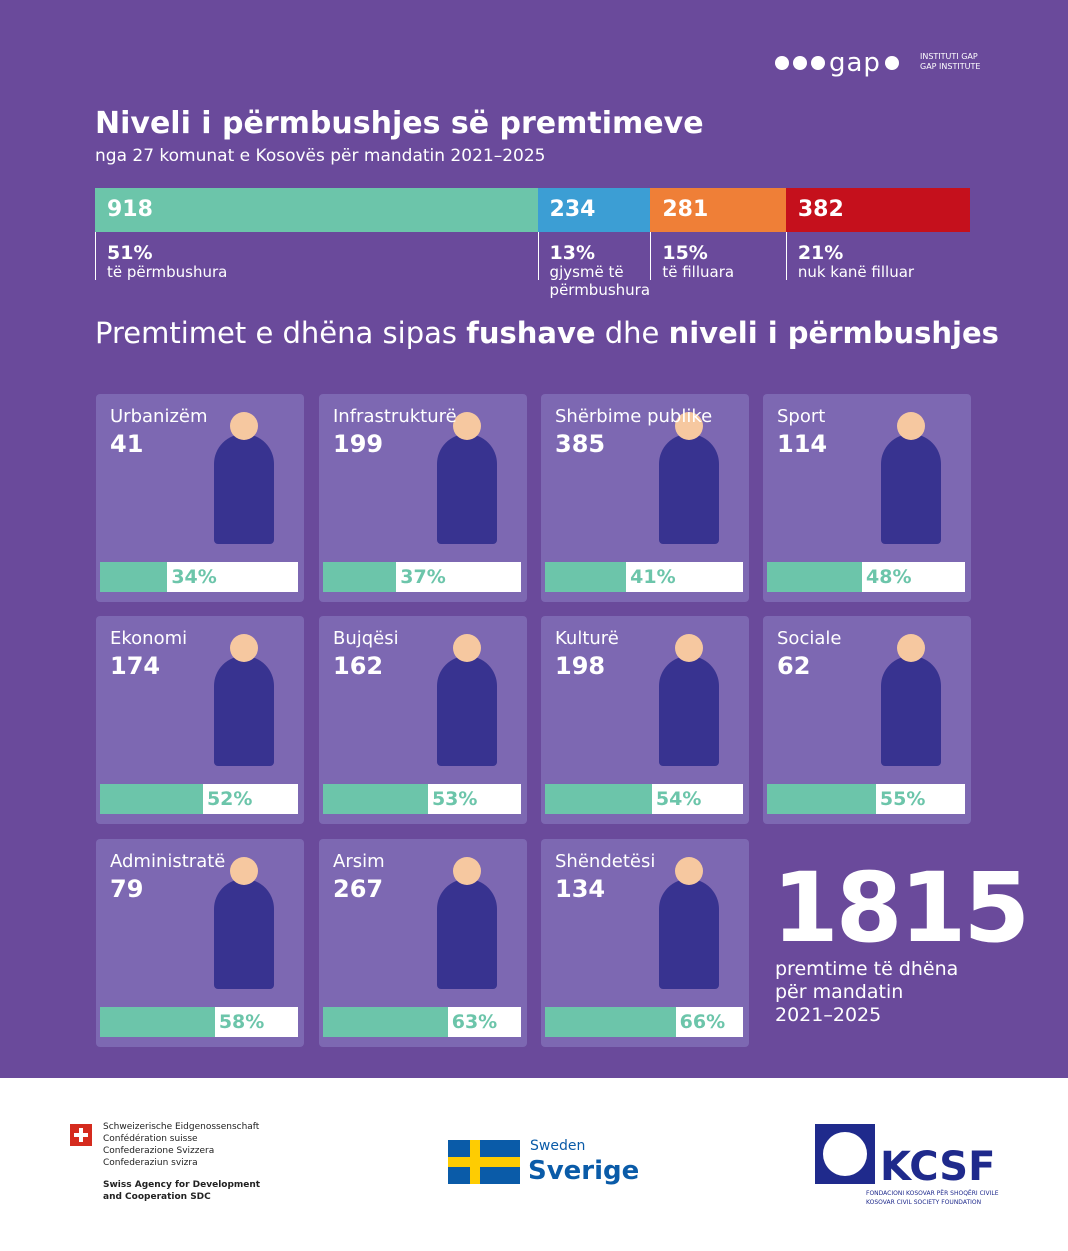  I want to click on segment-value: 382, so click(820, 209).